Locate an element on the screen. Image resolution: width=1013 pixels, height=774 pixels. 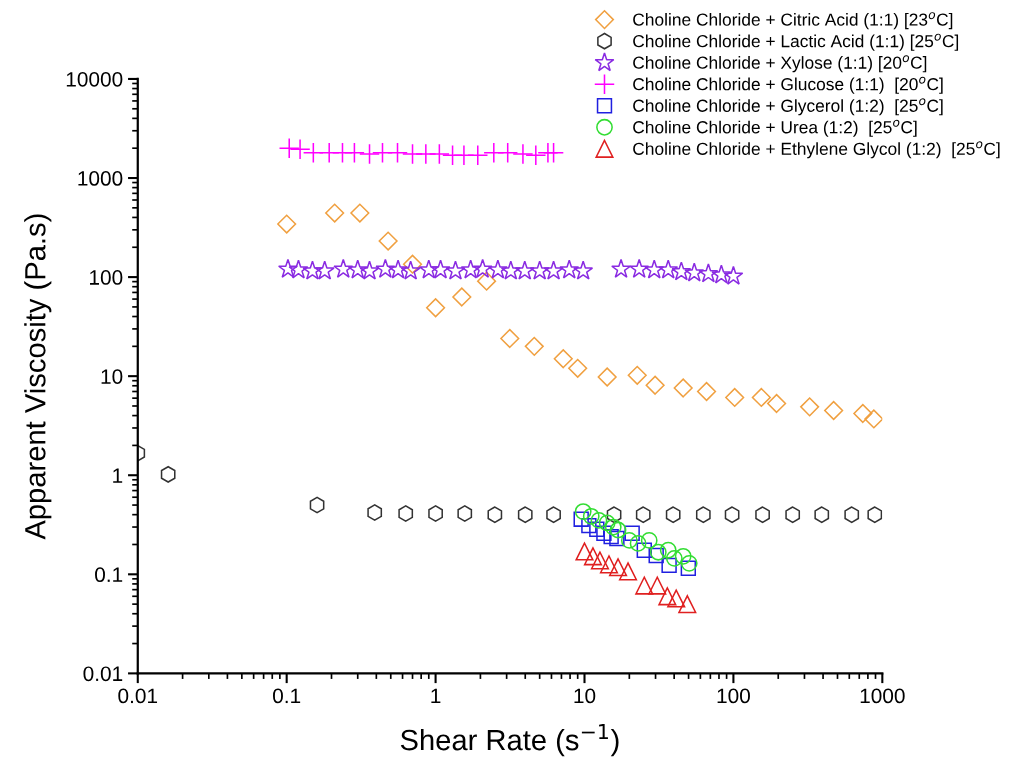
x-tick-label: 100 is located at coordinates (733, 696).